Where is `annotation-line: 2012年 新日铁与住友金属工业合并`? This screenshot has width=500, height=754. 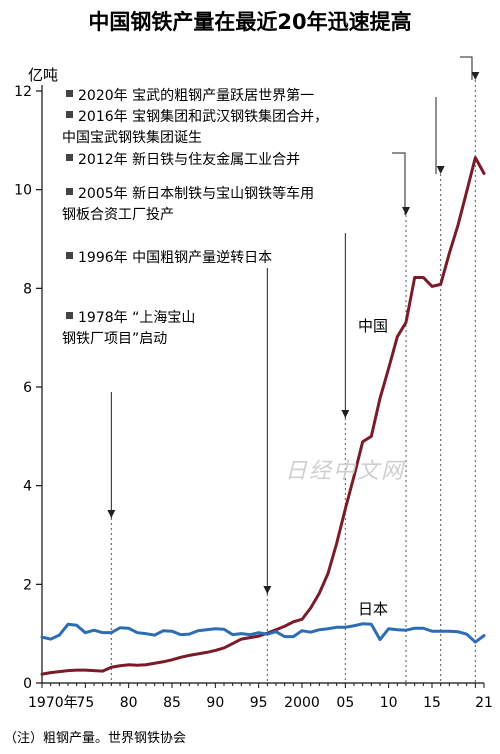
annotation-line: 2012年 新日铁与住友金属工业合并 is located at coordinates (189, 160).